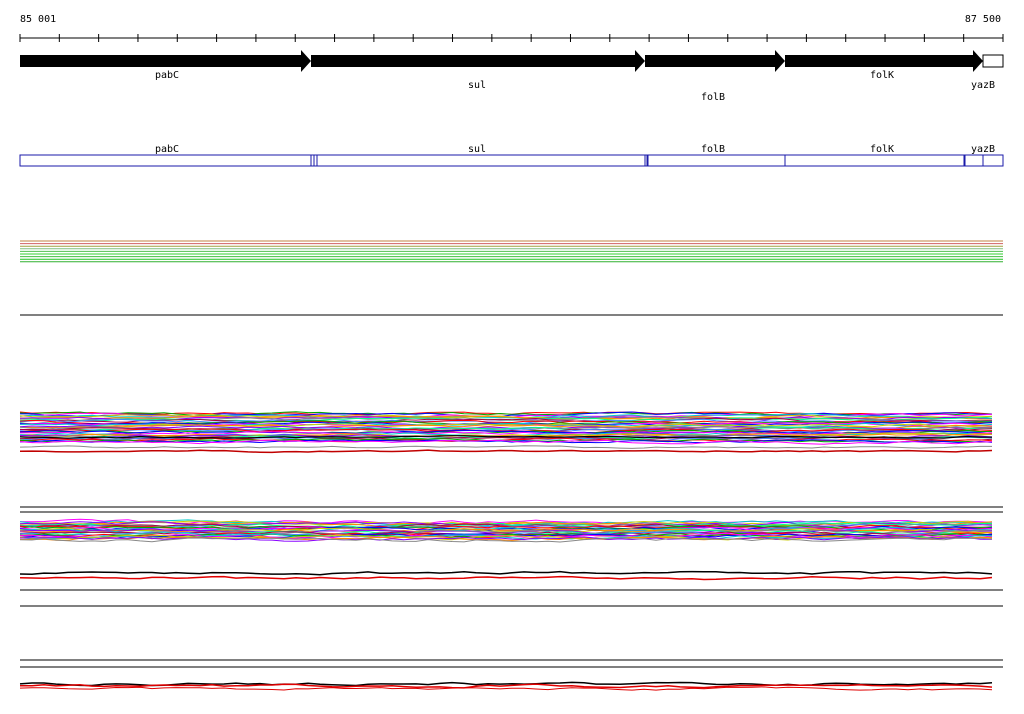 This screenshot has height=714, width=1024. Describe the element at coordinates (983, 19) in the screenshot. I see `ruler-end: 87 500` at that location.